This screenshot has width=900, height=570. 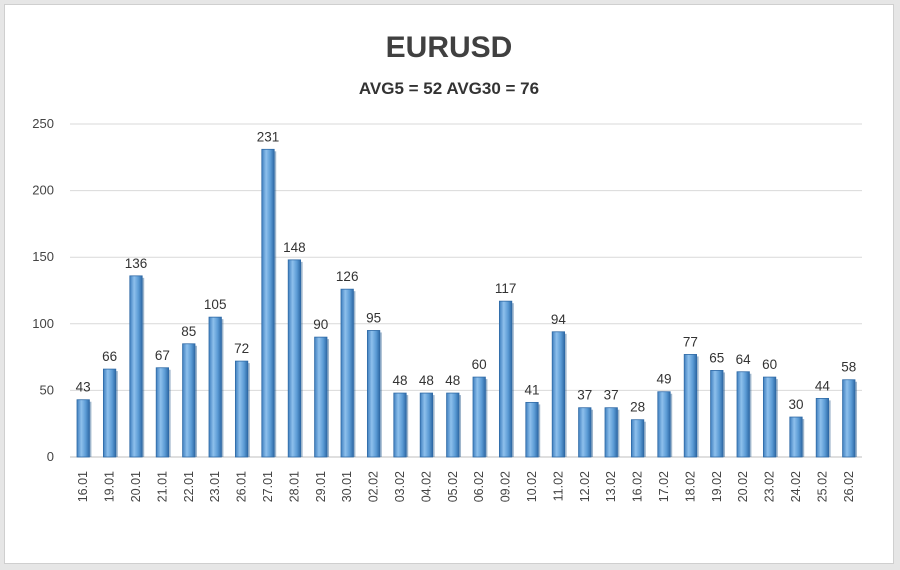 What do you see at coordinates (558, 486) in the screenshot?
I see `x-tick-label: 11.02` at bounding box center [558, 486].